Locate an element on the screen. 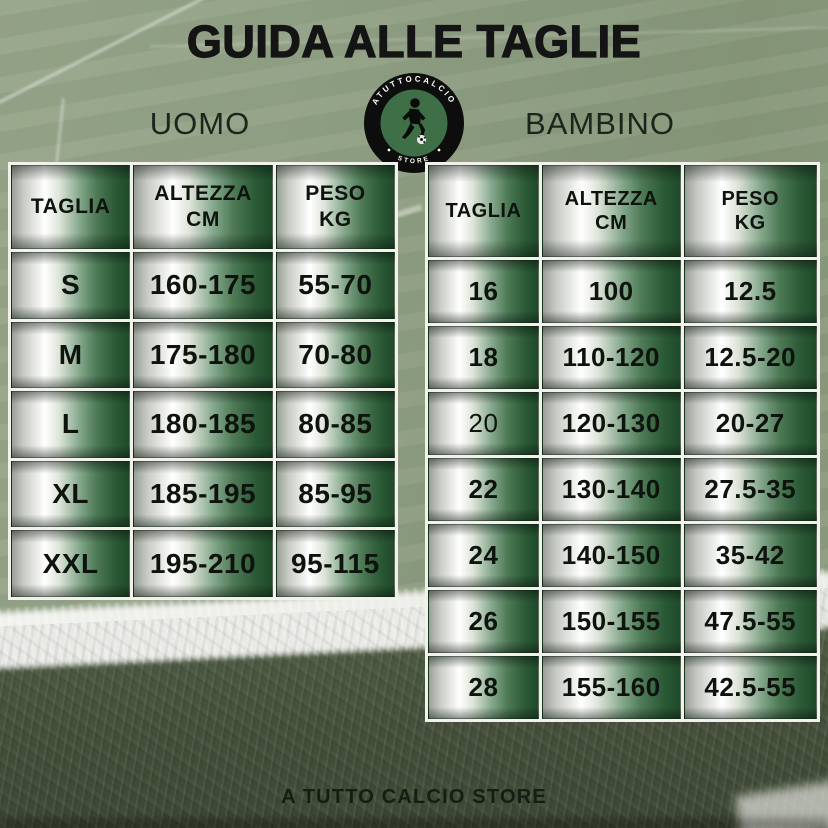 This screenshot has width=828, height=828. bambino-header-taglia: TAGLIA is located at coordinates (483, 211).